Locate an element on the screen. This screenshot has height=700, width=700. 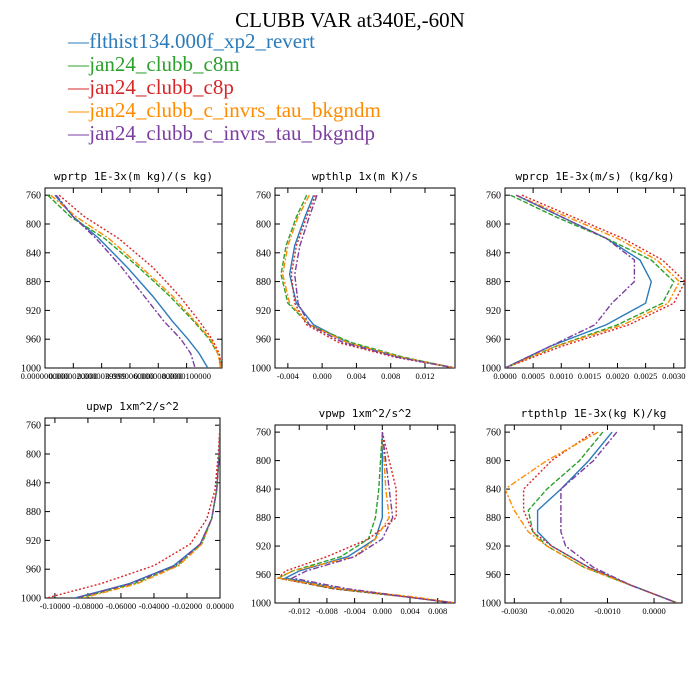
panel-title: upwp 1xm^2/s^2 is located at coordinates (132, 406).